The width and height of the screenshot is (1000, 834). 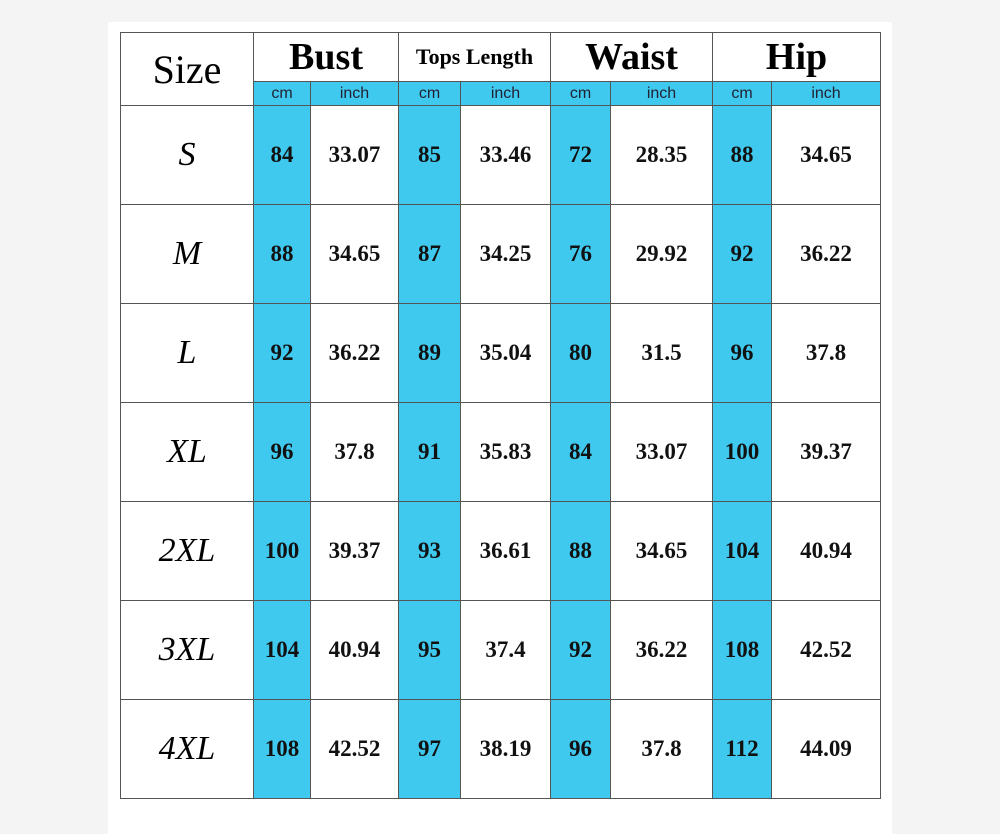 What do you see at coordinates (187, 749) in the screenshot?
I see `size-cell: 4XL` at bounding box center [187, 749].